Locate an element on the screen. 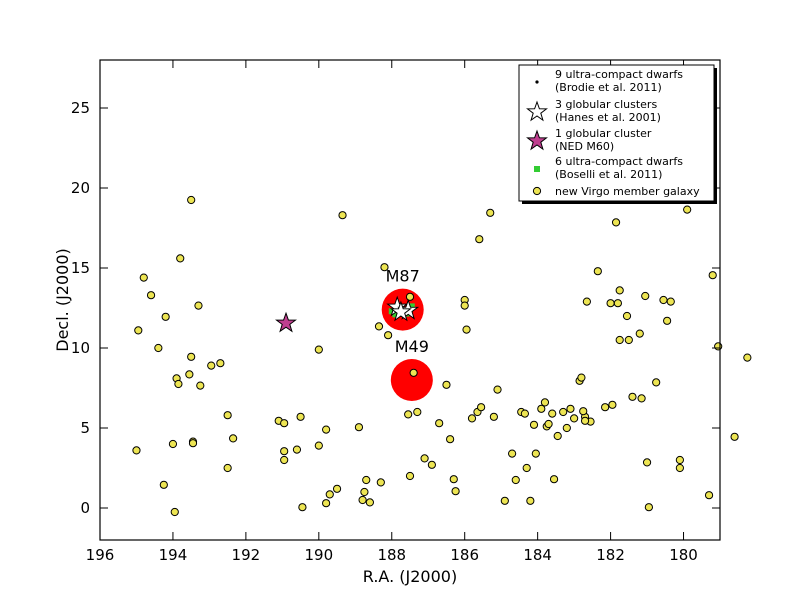 The image size is (800, 600). legend-sublabel: (Brodie et al. 2011) is located at coordinates (608, 87).